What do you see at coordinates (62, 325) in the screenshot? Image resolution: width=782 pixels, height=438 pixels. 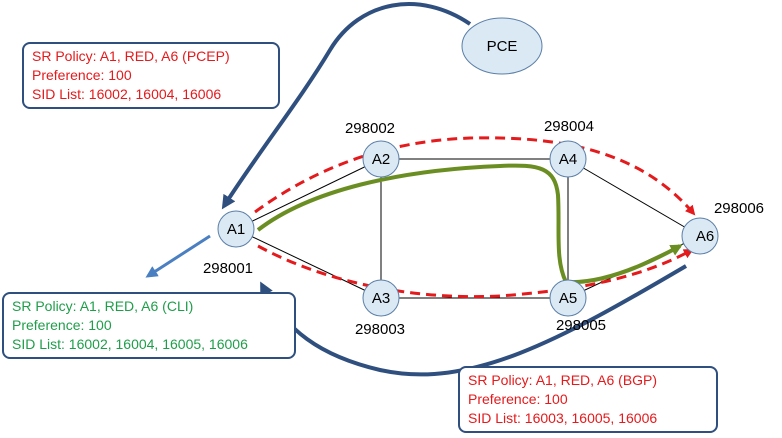 I see `policy-cli-line2: Preference: 100` at bounding box center [62, 325].